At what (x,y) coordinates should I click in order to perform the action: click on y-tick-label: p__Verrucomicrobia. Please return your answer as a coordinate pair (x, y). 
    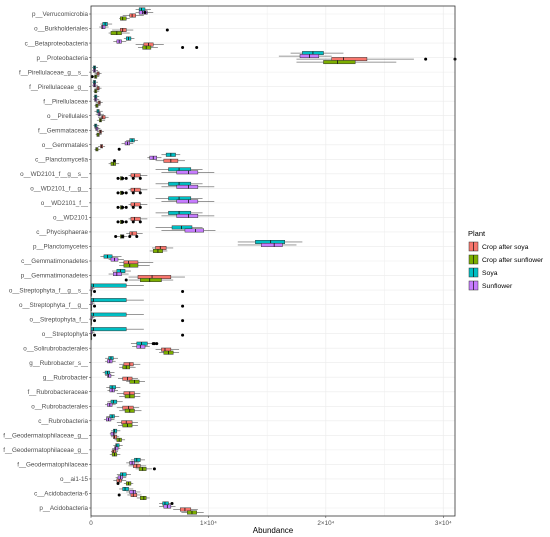
    Looking at the image, I should click on (60, 14).